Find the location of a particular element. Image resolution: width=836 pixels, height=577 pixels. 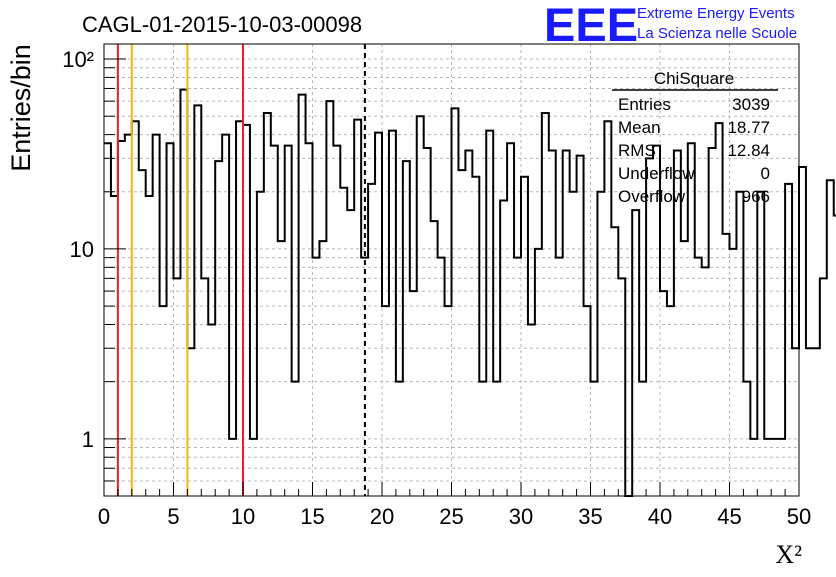

stats-label: RMS is located at coordinates (637, 150).